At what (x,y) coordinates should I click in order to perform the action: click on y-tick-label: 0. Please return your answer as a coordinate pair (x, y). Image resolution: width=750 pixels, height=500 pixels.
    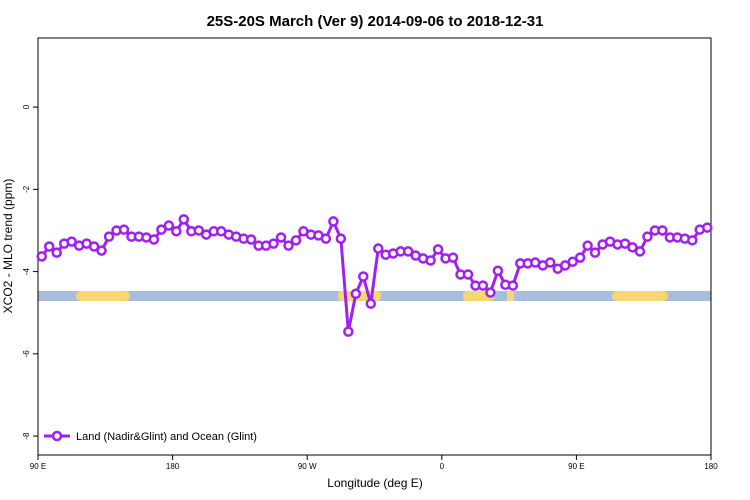
    Looking at the image, I should click on (26, 106).